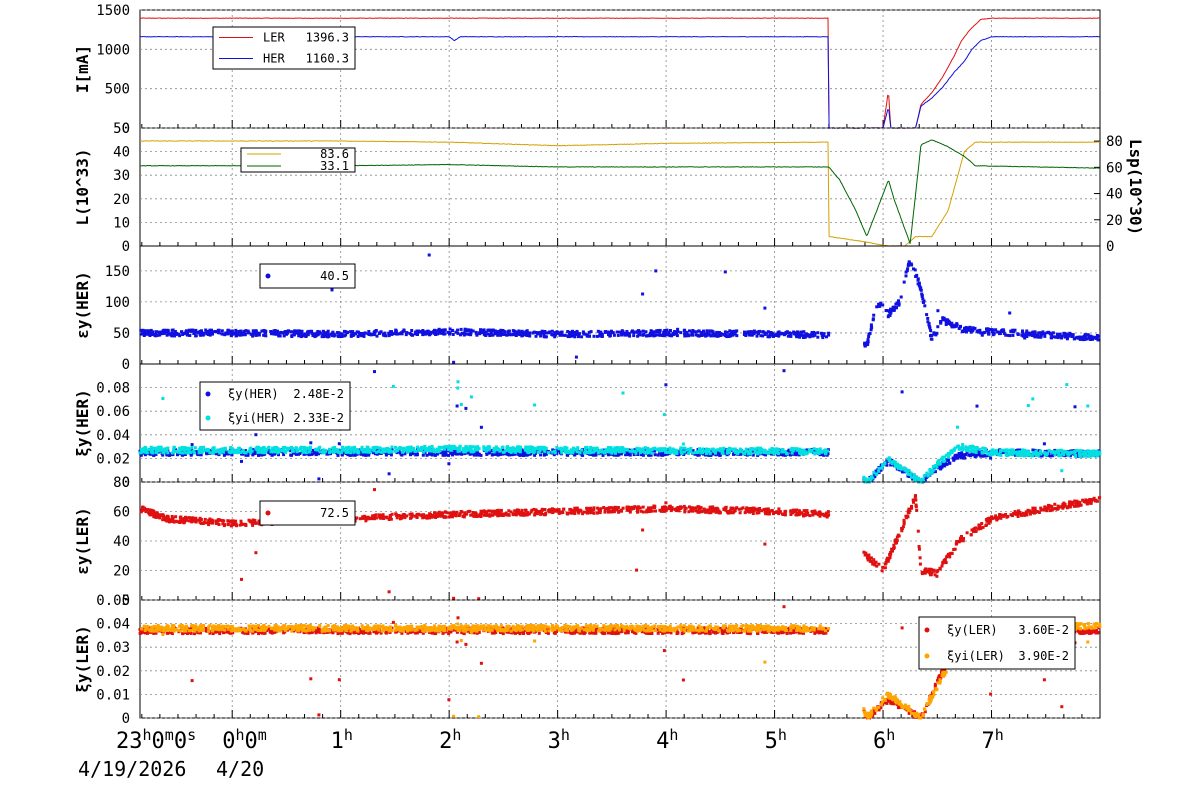 This screenshot has height=798, width=1200. Describe the element at coordinates (208, 394) in the screenshot. I see `legend-swatch` at that location.